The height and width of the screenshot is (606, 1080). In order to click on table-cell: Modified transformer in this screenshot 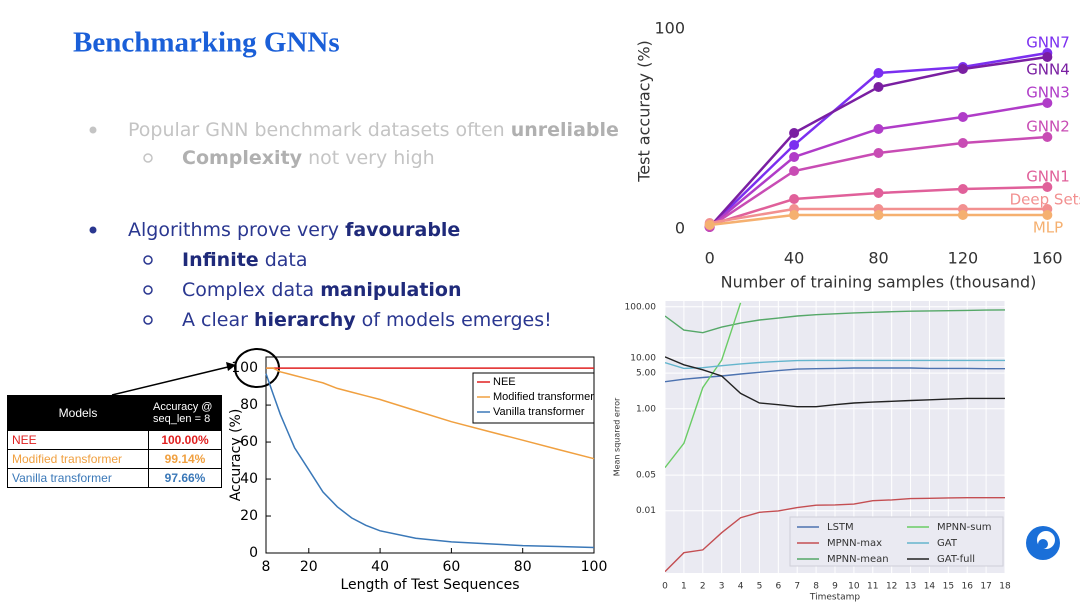, I will do `click(78, 459)`.